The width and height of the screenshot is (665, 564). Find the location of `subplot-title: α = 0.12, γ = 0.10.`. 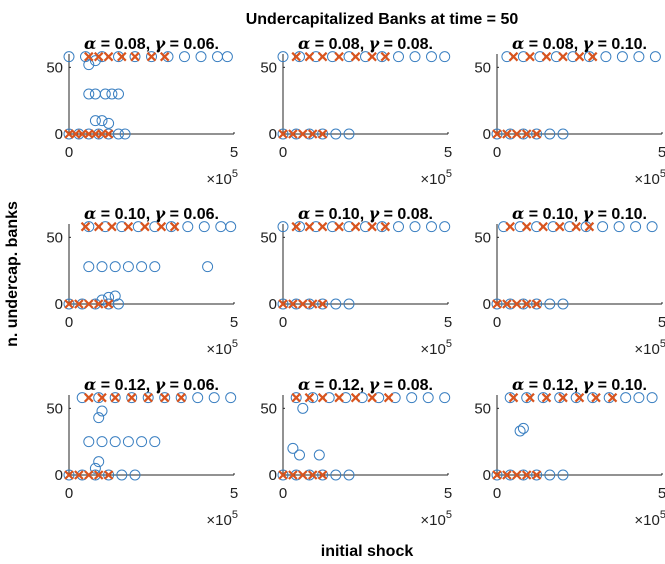

subplot-title: α = 0.12, γ = 0.10. is located at coordinates (579, 384).